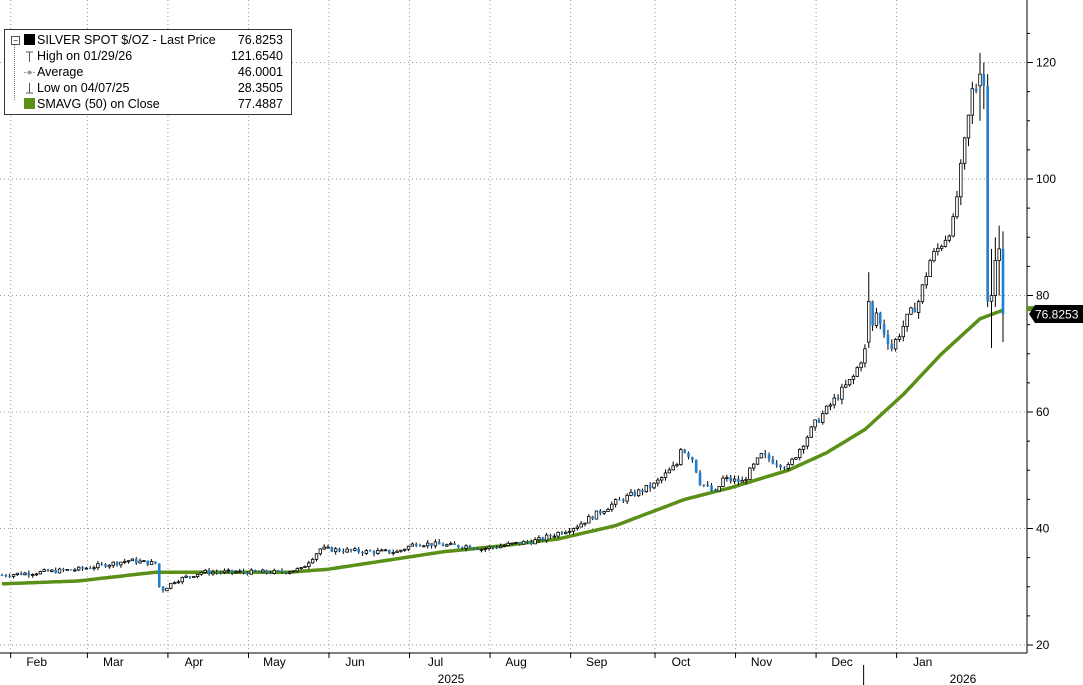  What do you see at coordinates (1046, 179) in the screenshot?
I see `y-tick-label: 100` at bounding box center [1046, 179].